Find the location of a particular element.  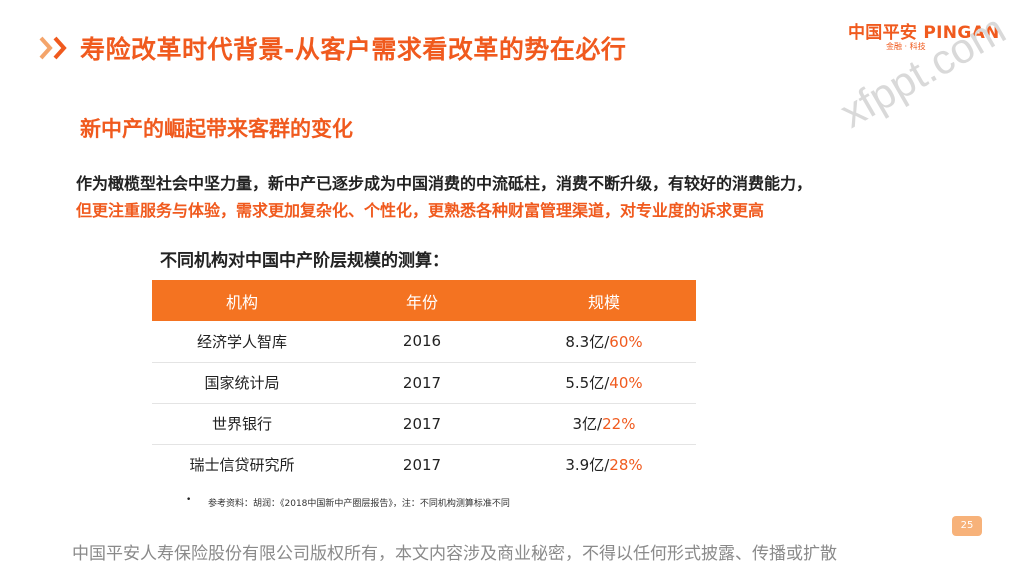

logo-text: 中国平安 PINGAN is located at coordinates (924, 33).